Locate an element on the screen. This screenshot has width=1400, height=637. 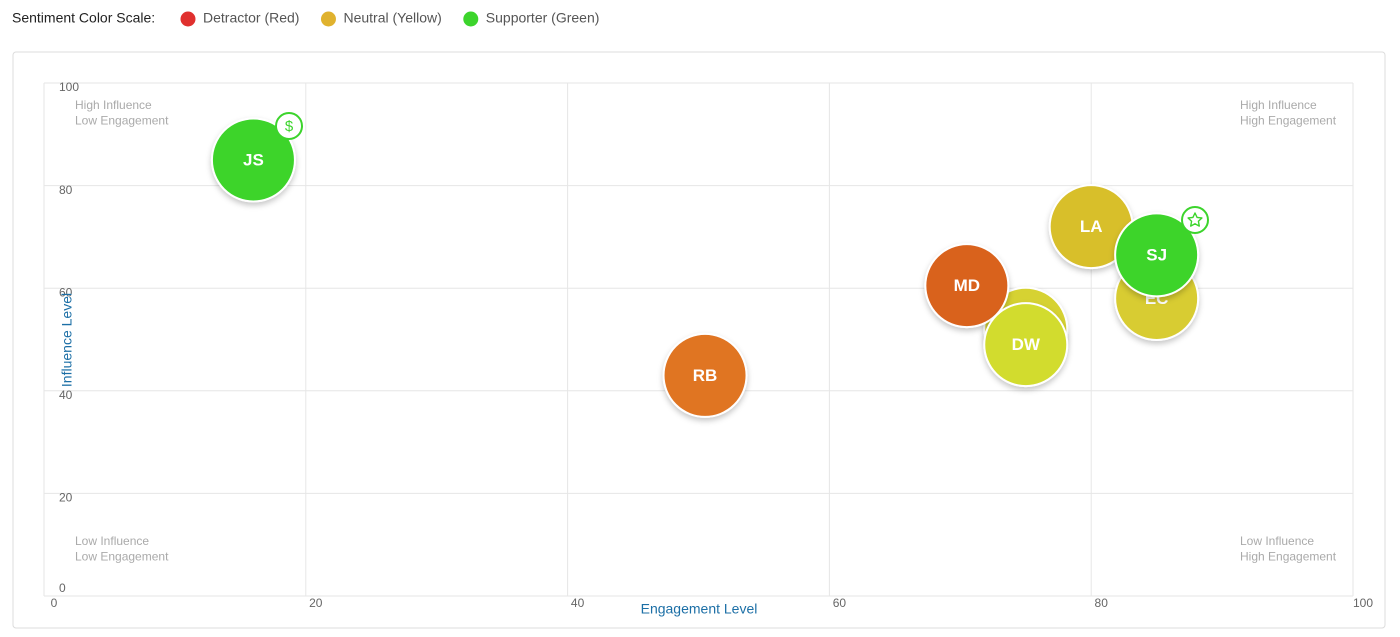
x-tick-label: 100 is located at coordinates (1363, 603).